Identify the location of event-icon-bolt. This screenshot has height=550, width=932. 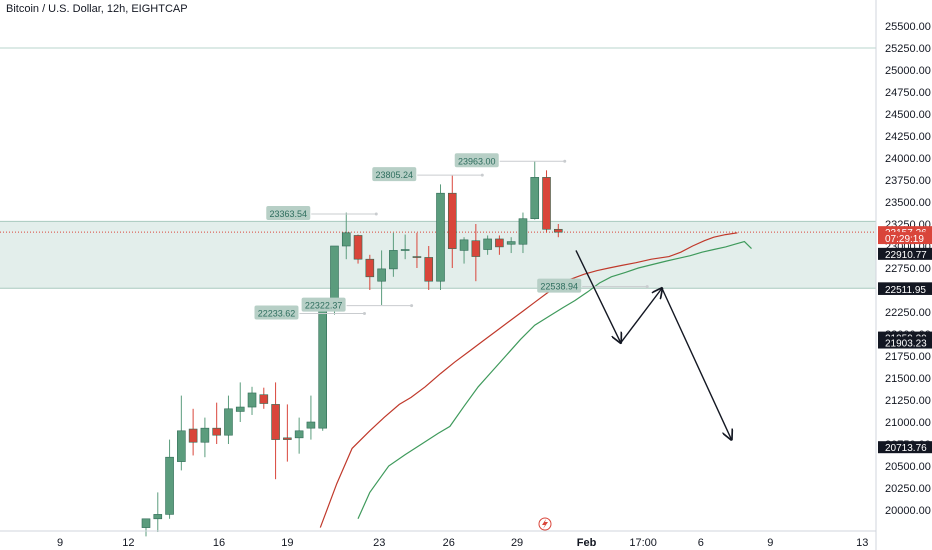
(545, 524).